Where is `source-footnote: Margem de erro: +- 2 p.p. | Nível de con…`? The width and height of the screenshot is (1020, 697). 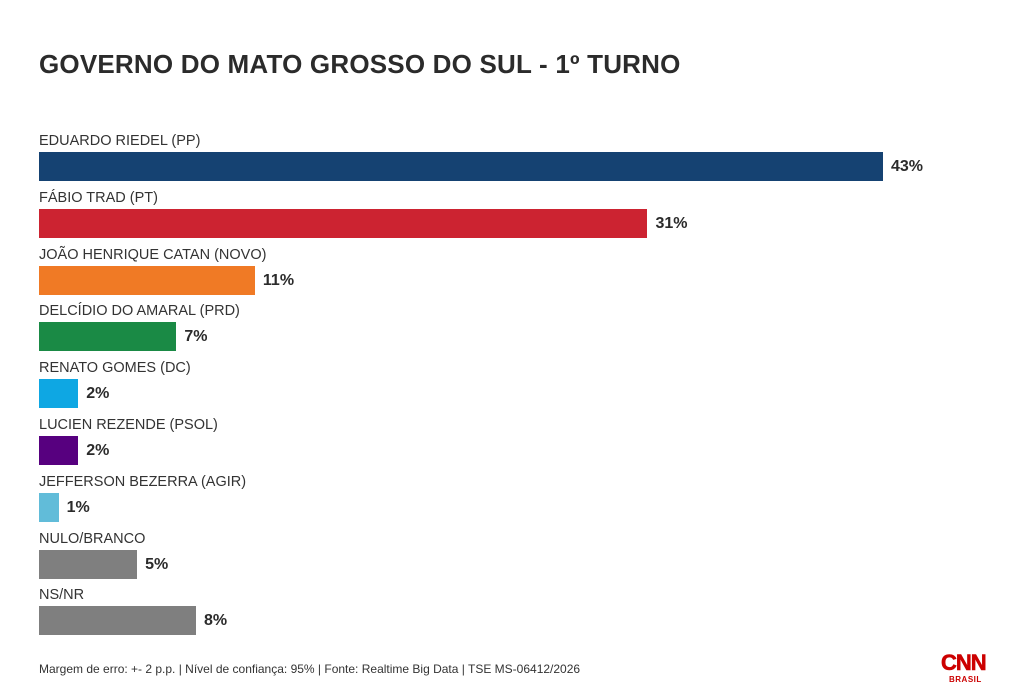
source-footnote: Margem de erro: +- 2 p.p. | Nível de con… is located at coordinates (310, 669).